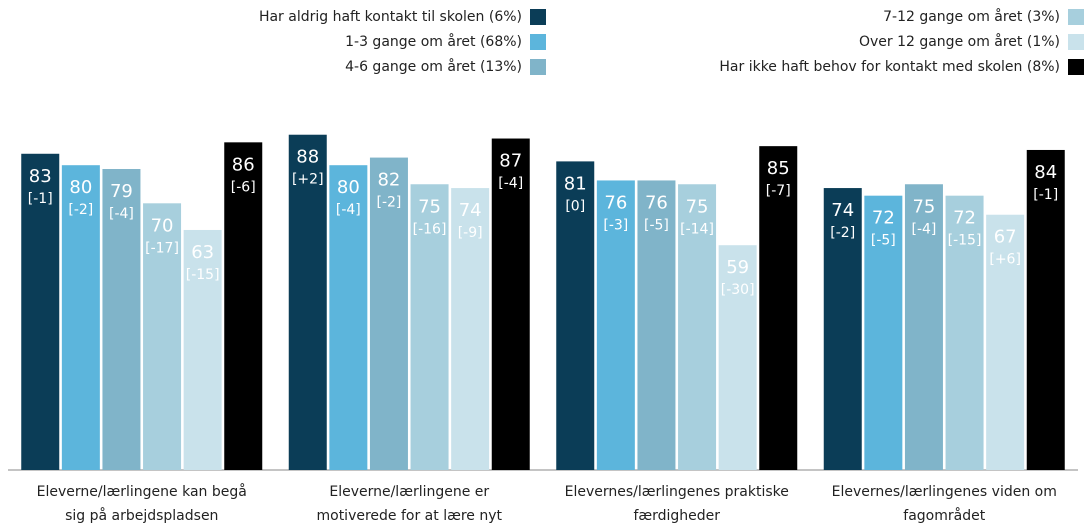 This screenshot has width=1086, height=528. Describe the element at coordinates (243, 164) in the screenshot. I see `value-label: 86` at that location.